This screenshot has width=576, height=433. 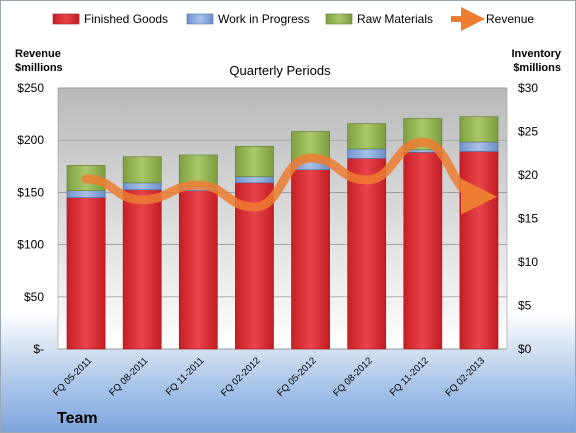 What do you see at coordinates (30, 192) in the screenshot?
I see `left-tick-label: $150` at bounding box center [30, 192].